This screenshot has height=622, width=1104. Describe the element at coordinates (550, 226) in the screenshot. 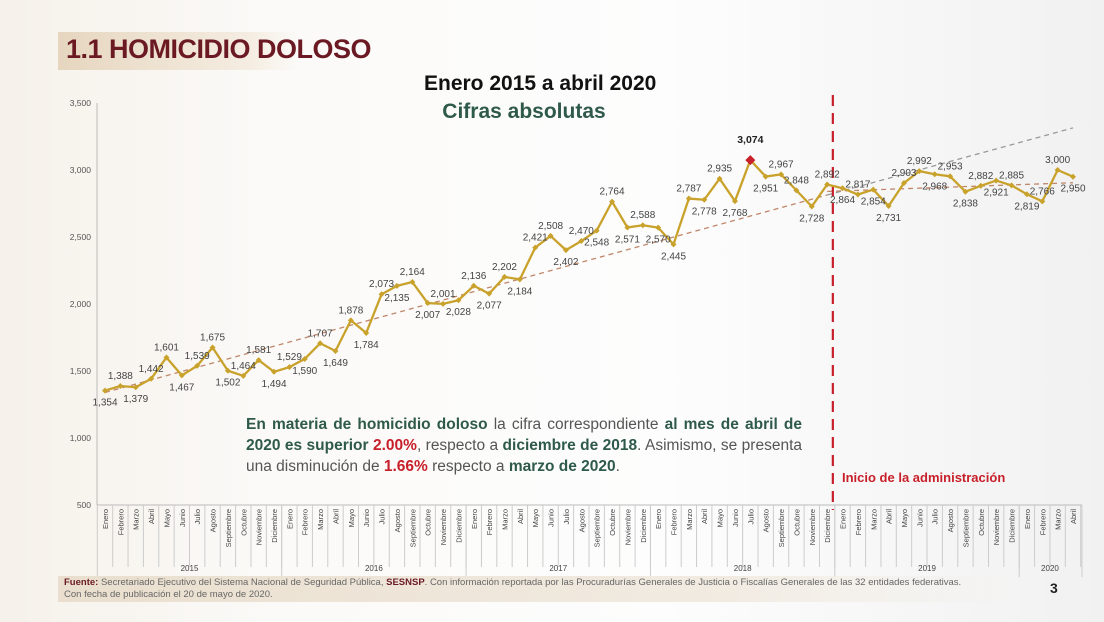

I see `data-label: 2,508` at that location.